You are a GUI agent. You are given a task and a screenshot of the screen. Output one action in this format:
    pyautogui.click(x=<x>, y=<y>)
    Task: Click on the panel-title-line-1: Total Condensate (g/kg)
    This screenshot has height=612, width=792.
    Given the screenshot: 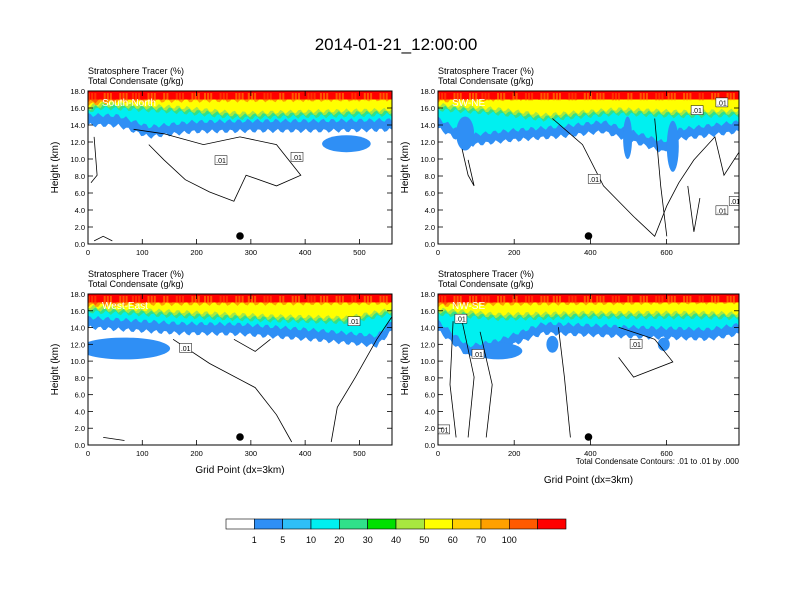 What is the action you would take?
    pyautogui.click(x=486, y=81)
    